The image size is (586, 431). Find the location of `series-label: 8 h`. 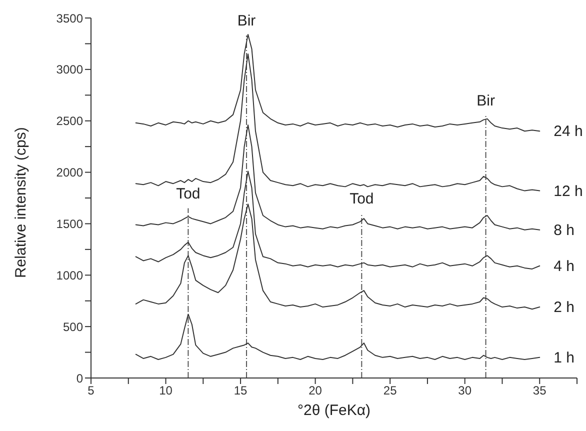

series-label: 8 h is located at coordinates (564, 230).